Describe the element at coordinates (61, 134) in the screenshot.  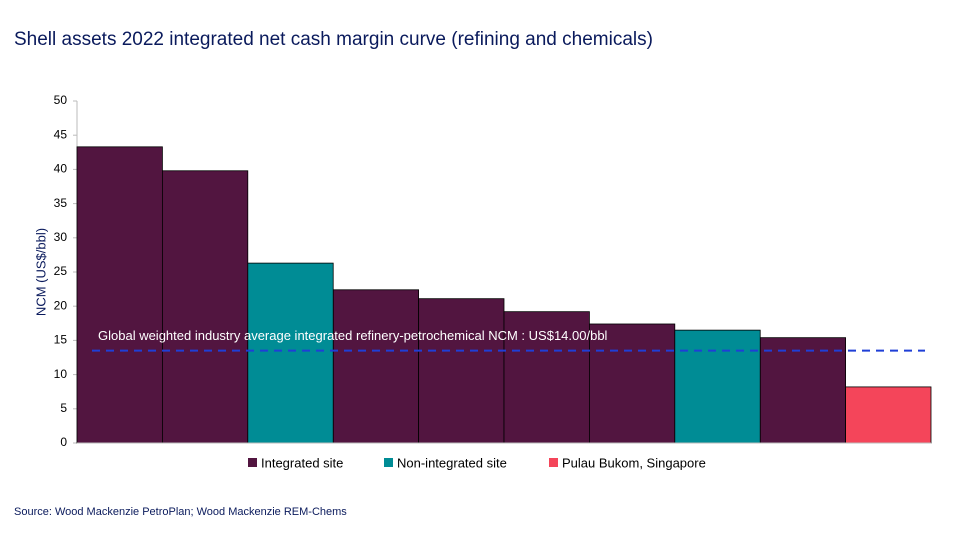
I see `y-tick-label: 45` at that location.